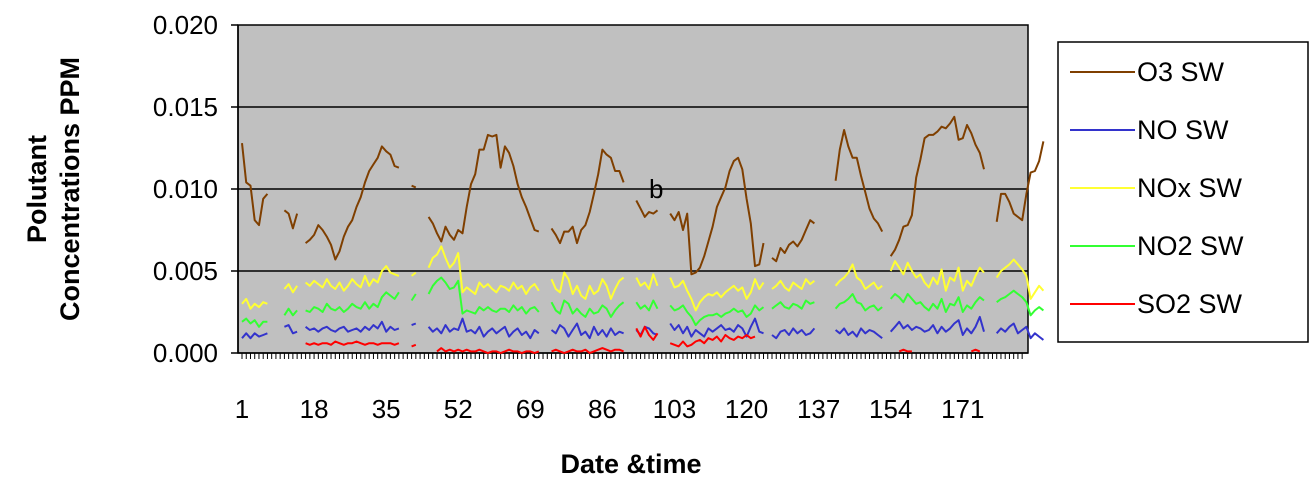 This screenshot has width=1310, height=490. I want to click on legend-label: NOx SW, so click(1190, 188).